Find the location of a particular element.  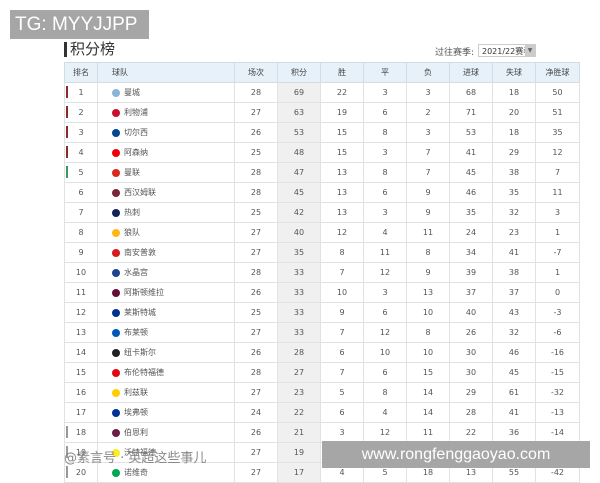

rank: 11 is located at coordinates (81, 292).